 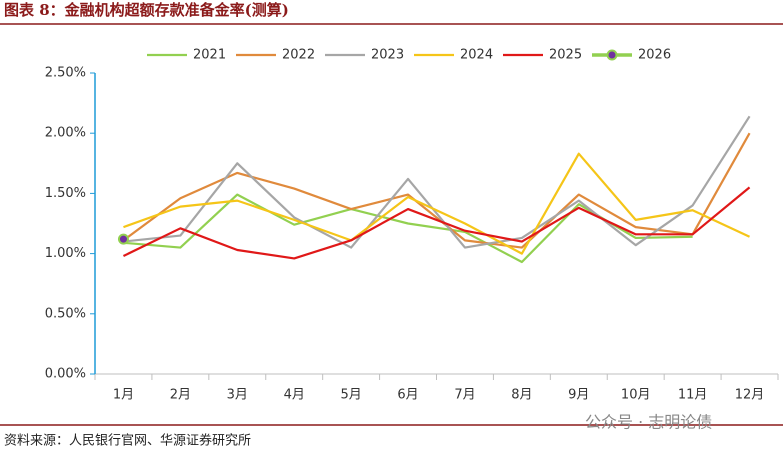 I want to click on series-line, so click(x=436, y=223).